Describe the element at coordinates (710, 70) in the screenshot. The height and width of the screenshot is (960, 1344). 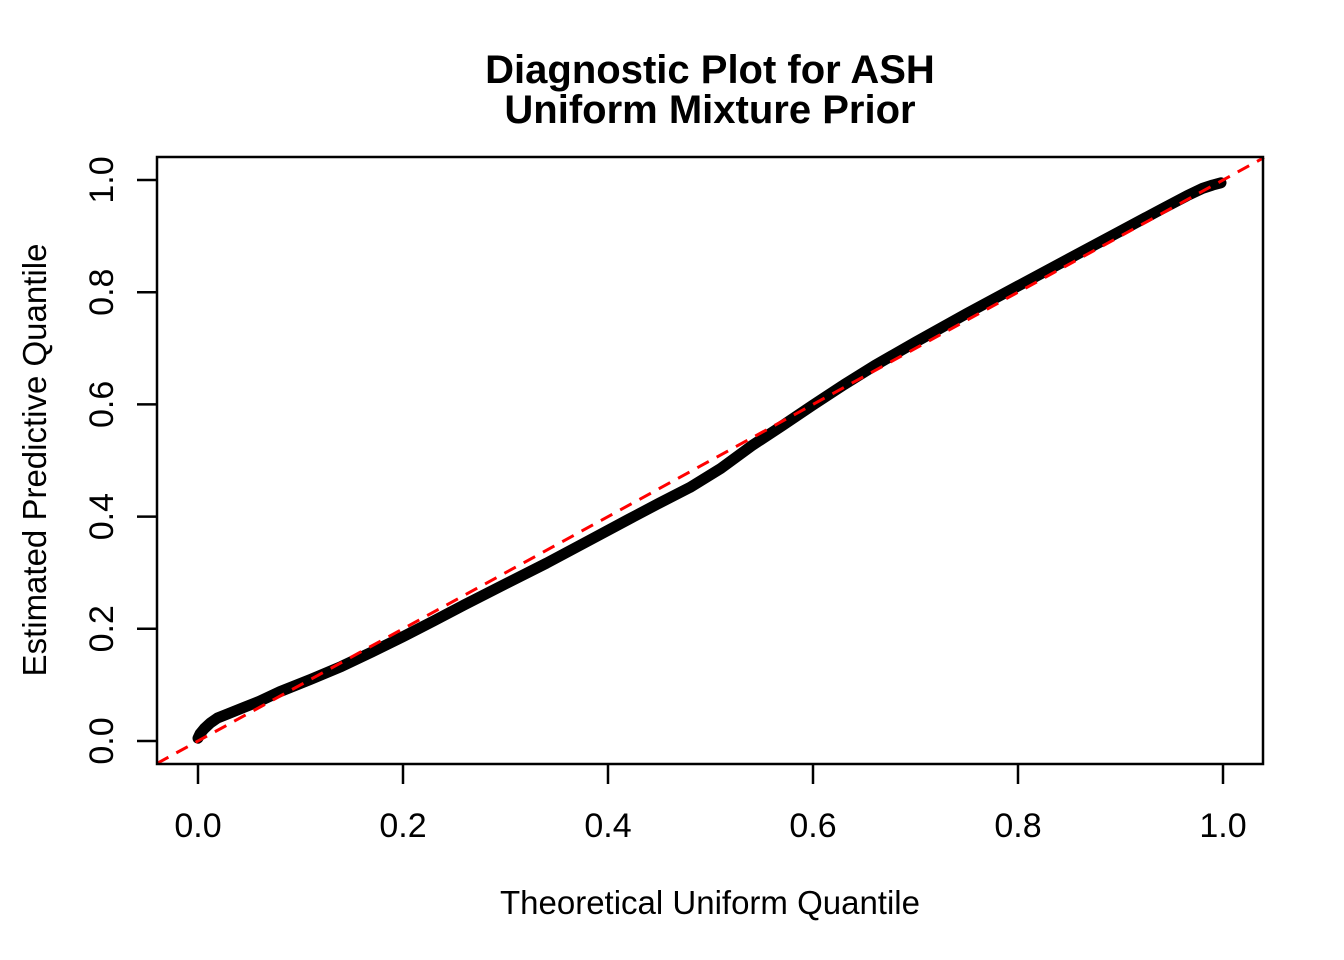
I see `chart-title-line1: Diagnostic Plot for ASH` at that location.